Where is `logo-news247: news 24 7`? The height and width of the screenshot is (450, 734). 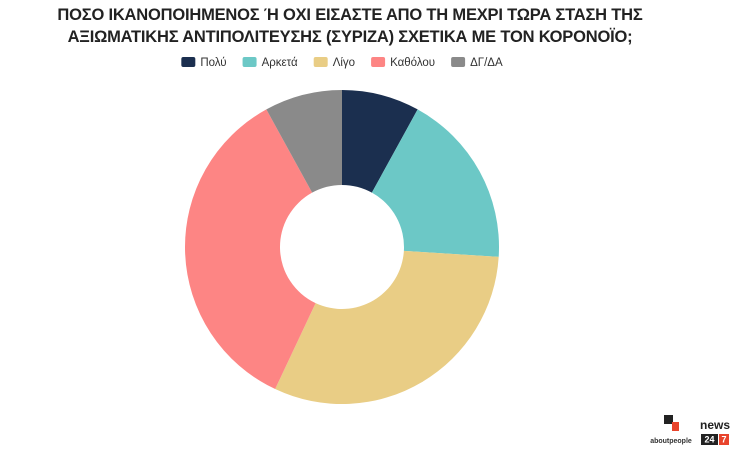
logo-news247: news 24 7 is located at coordinates (715, 431).